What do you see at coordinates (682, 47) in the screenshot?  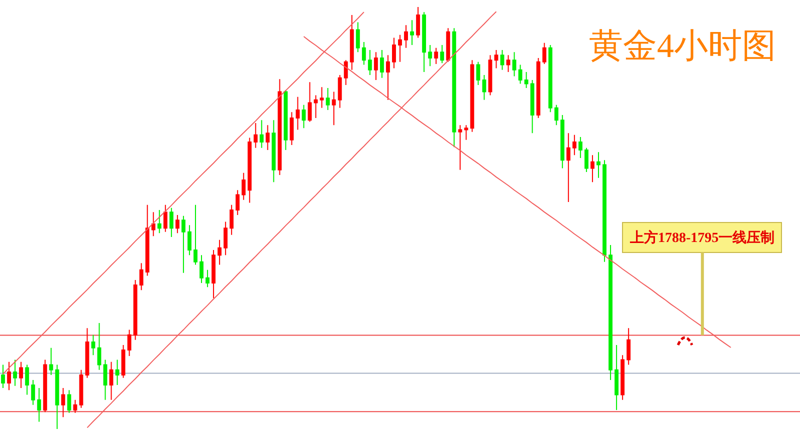 I see `text: 黄金4小时图` at bounding box center [682, 47].